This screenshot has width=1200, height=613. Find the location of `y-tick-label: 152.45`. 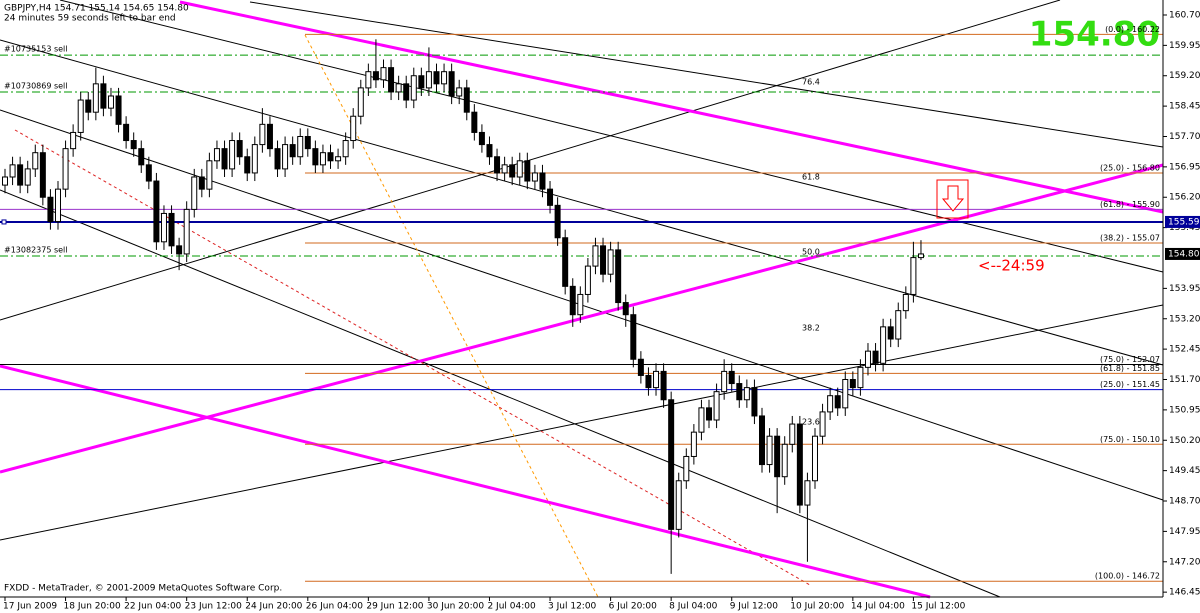

y-tick-label: 152.45 is located at coordinates (1184, 350).